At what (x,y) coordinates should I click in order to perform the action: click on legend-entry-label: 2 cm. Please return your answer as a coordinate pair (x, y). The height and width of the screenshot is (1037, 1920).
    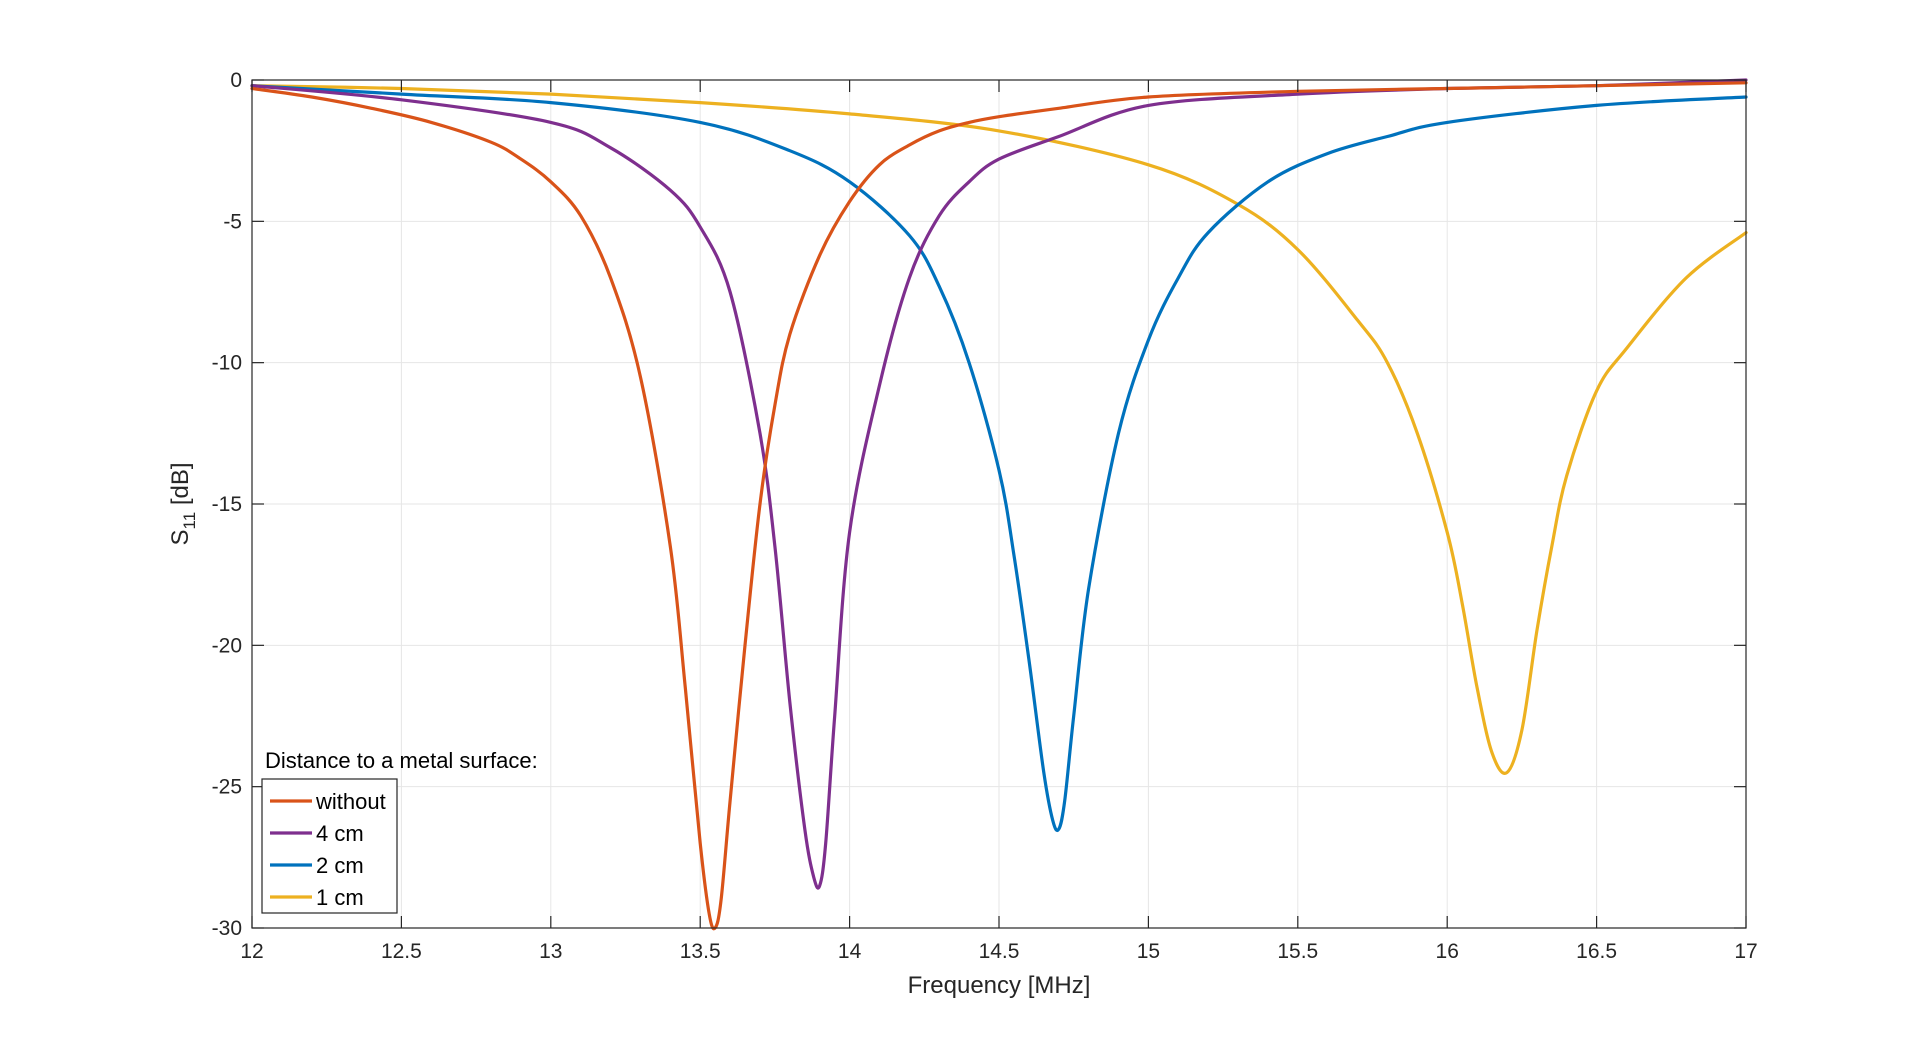
    Looking at the image, I should click on (340, 865).